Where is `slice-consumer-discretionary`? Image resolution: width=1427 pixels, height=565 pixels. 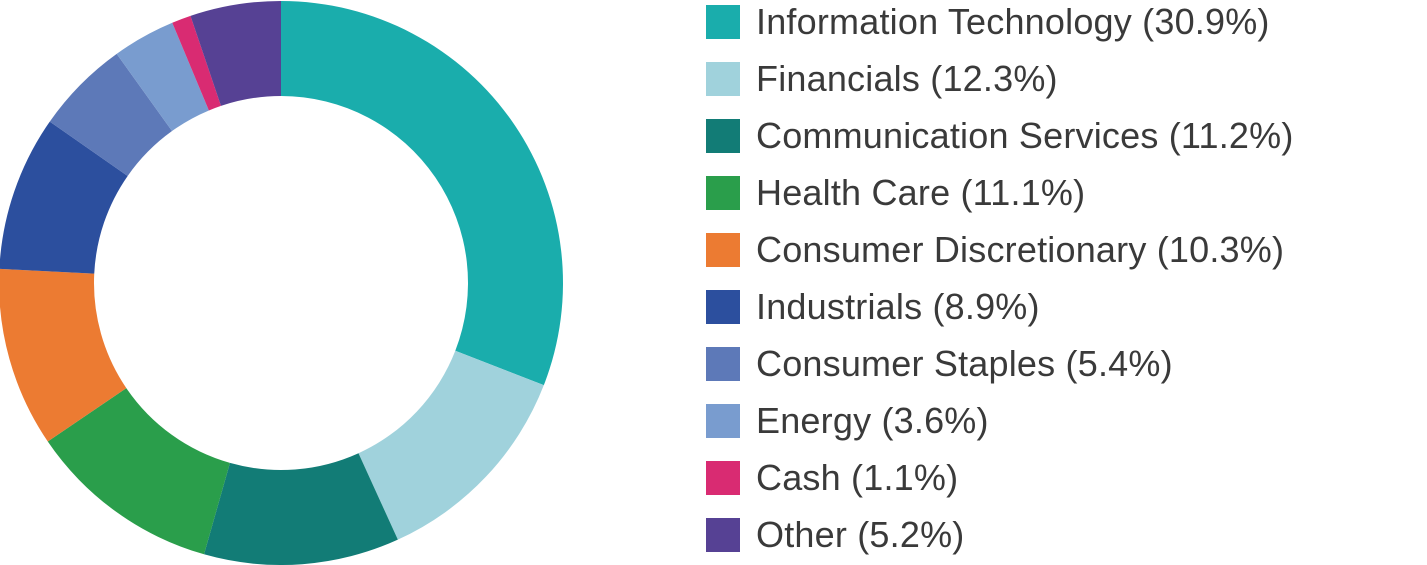 slice-consumer-discretionary is located at coordinates (63, 355).